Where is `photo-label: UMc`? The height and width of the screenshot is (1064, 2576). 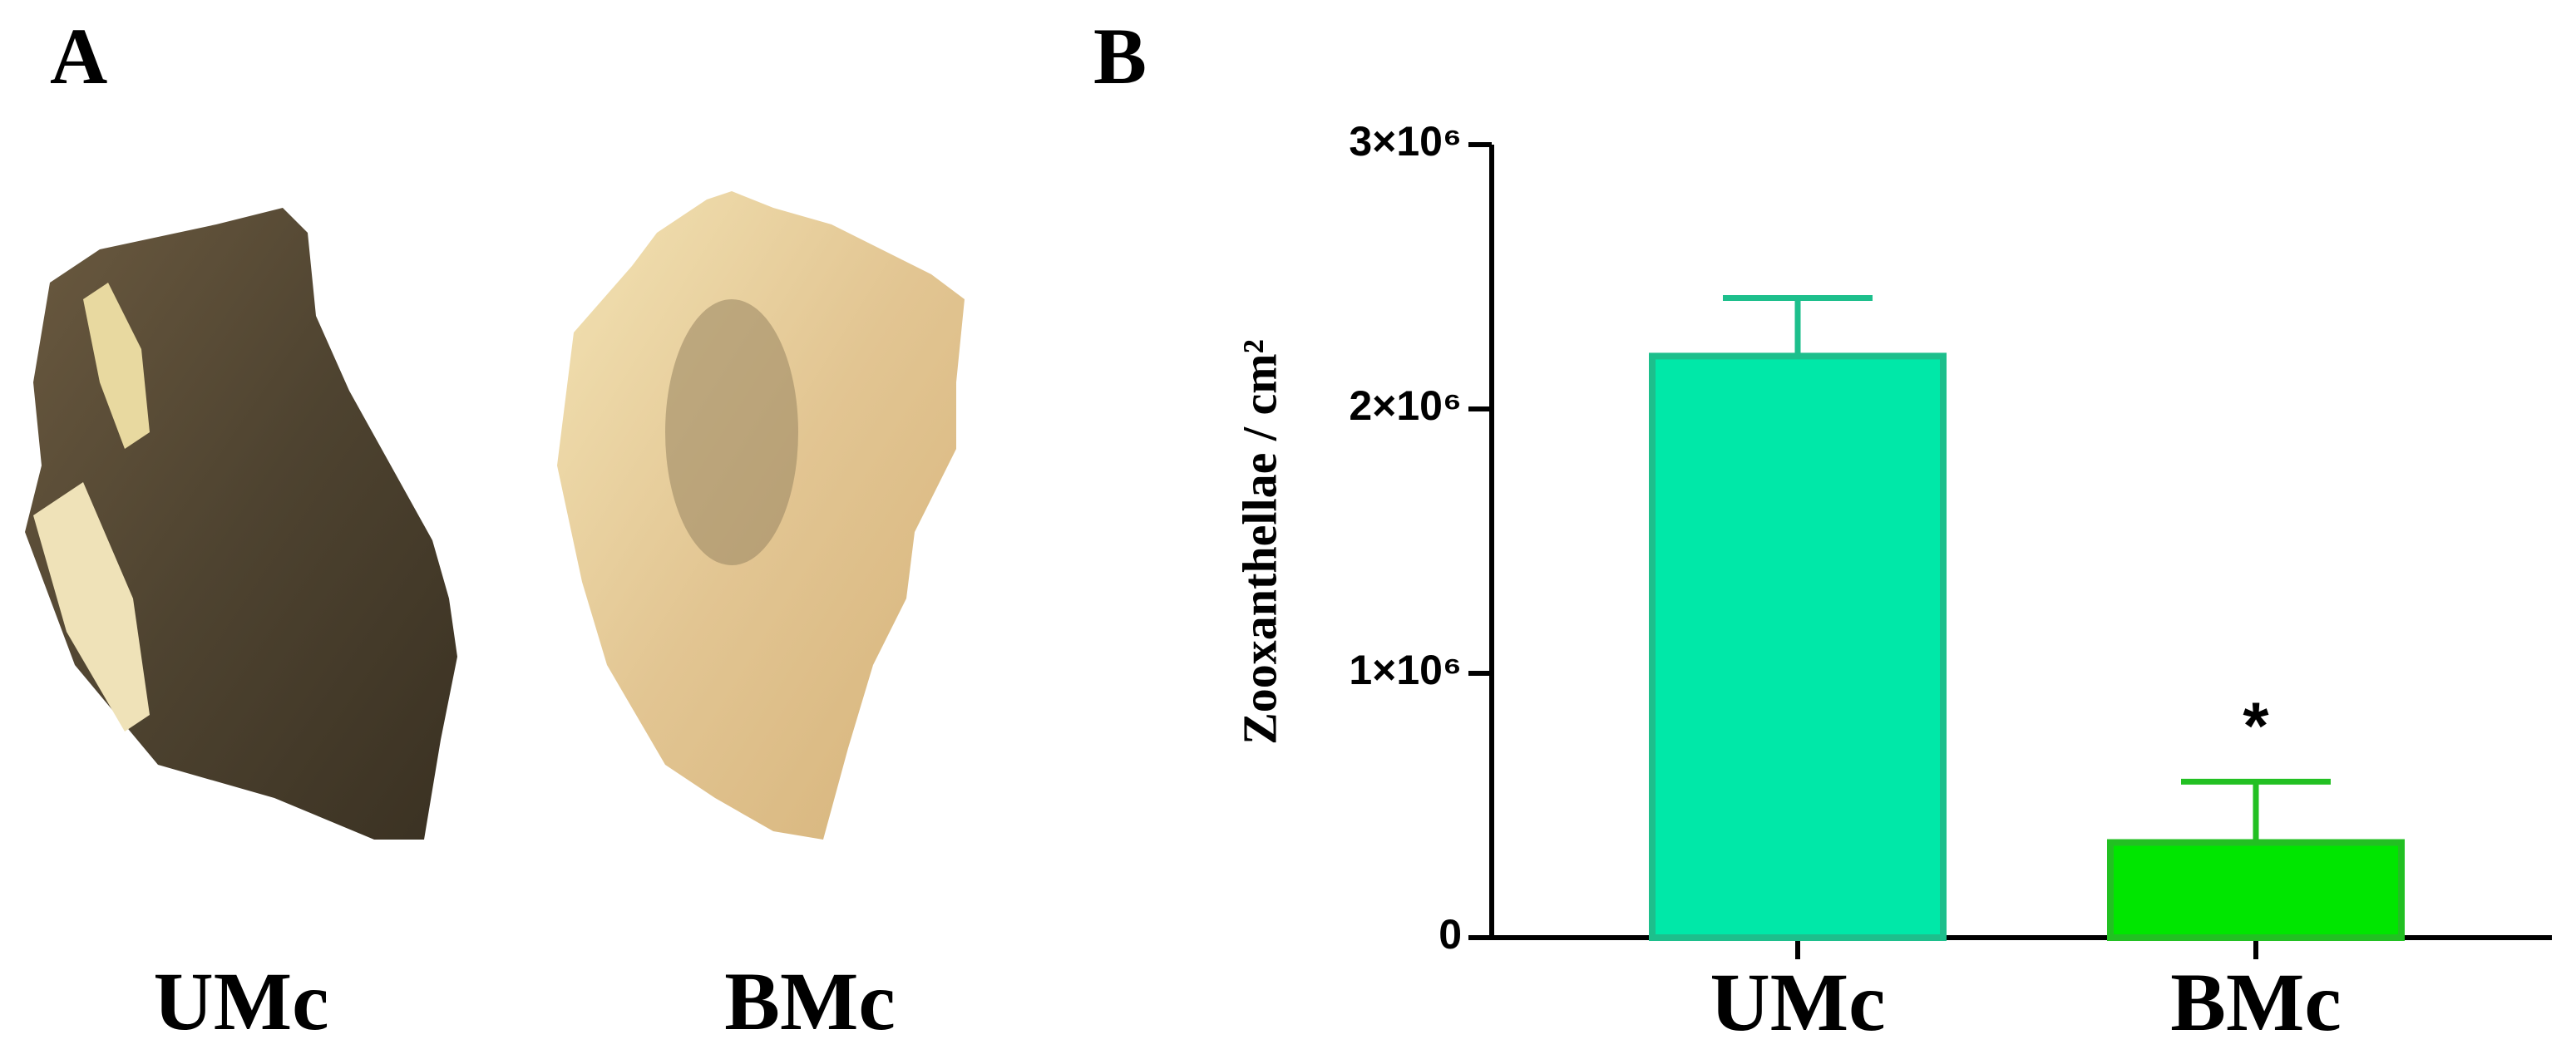
photo-label: UMc is located at coordinates (241, 1001).